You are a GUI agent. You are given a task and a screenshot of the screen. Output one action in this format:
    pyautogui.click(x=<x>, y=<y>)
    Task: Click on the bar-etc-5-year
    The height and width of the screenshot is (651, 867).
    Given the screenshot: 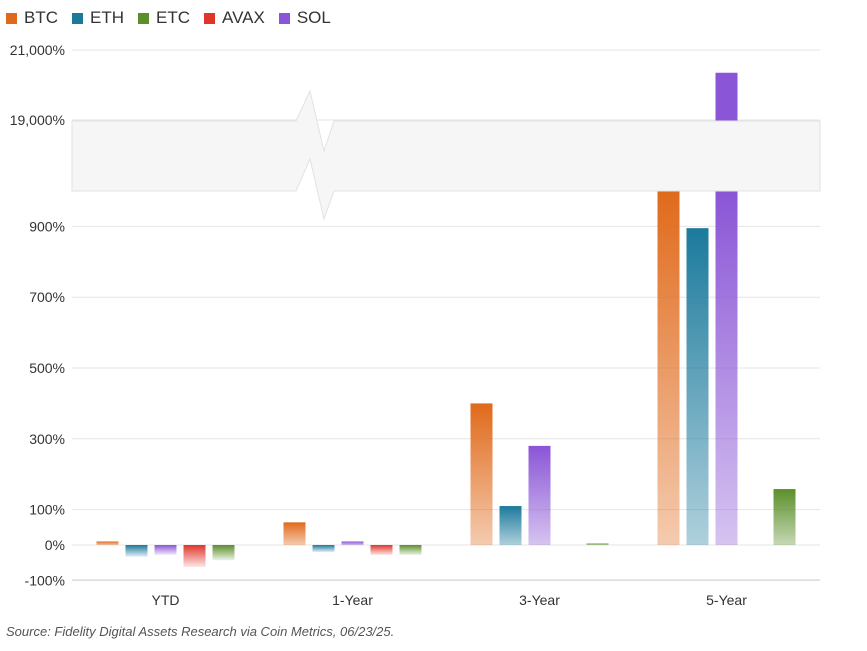 What is the action you would take?
    pyautogui.click(x=784, y=517)
    